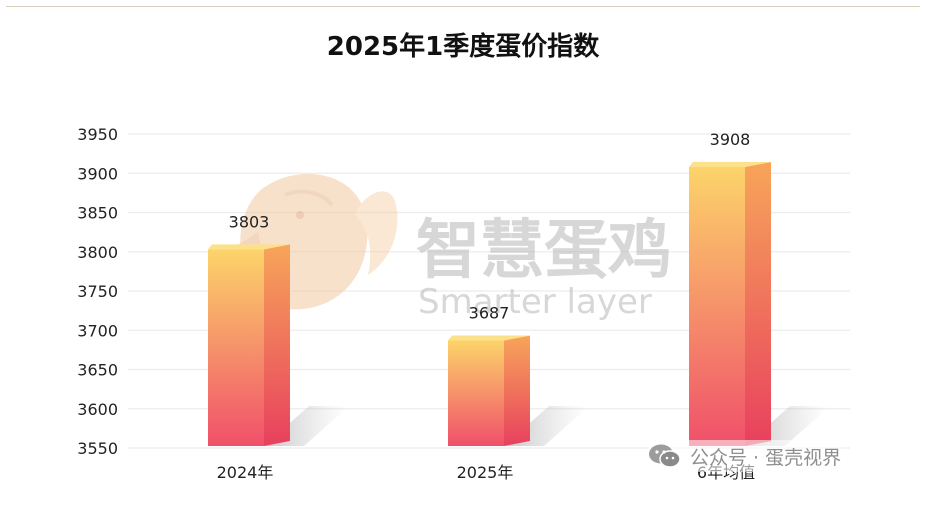 This screenshot has width=926, height=510. I want to click on x-tick-label: 2025年, so click(485, 472).